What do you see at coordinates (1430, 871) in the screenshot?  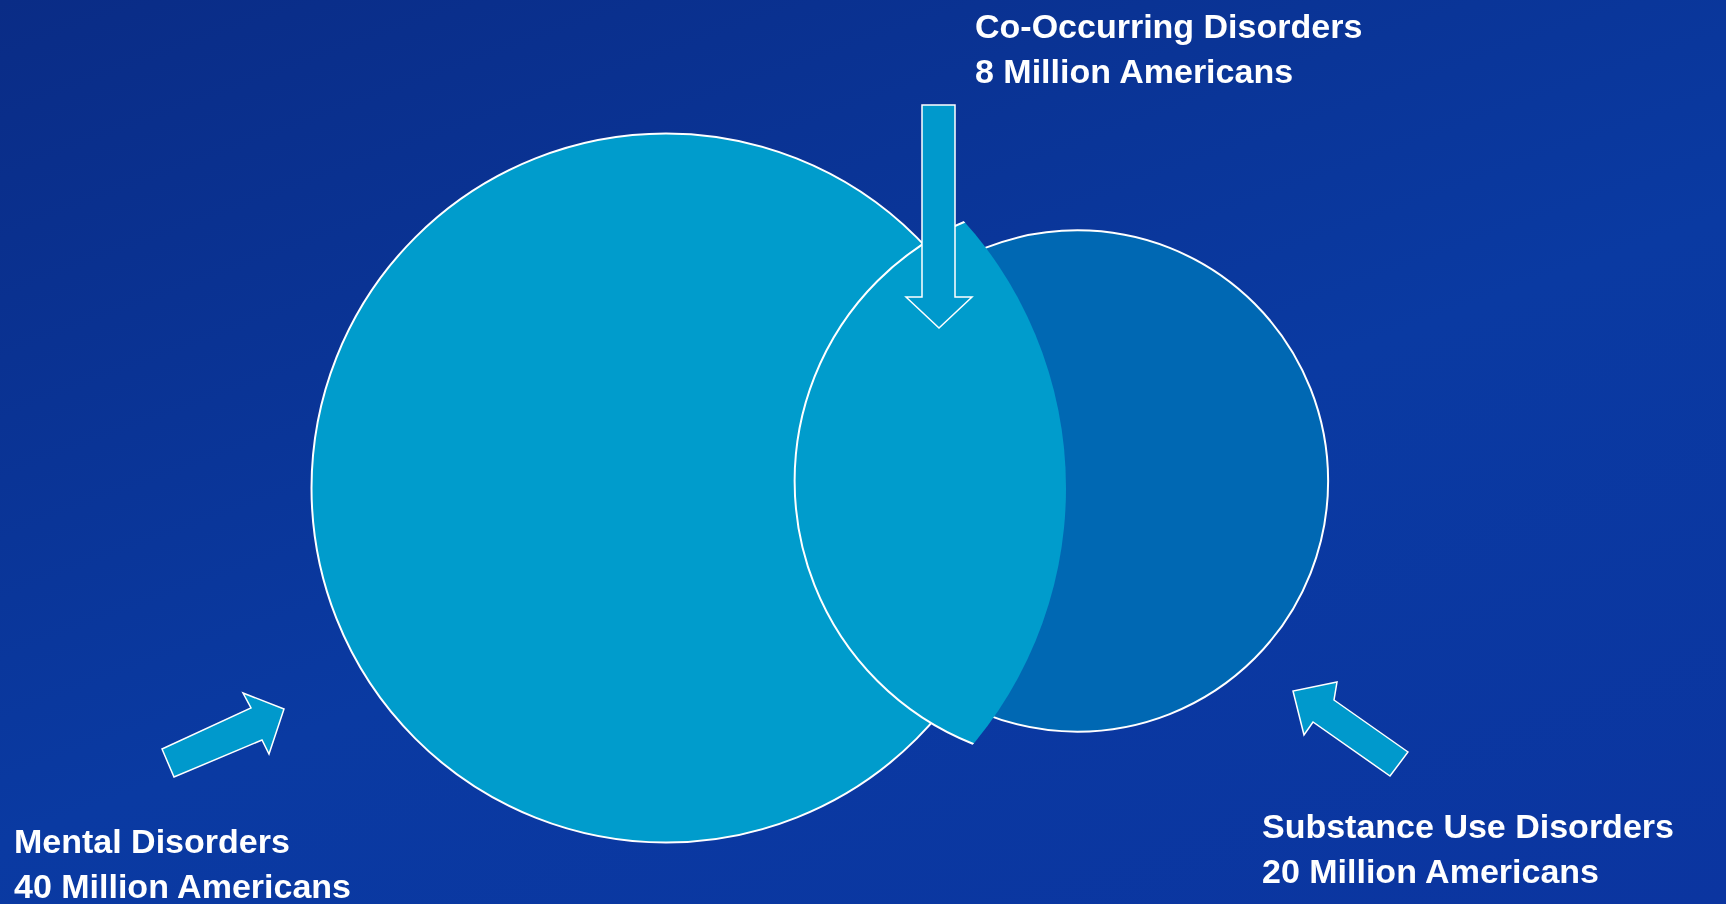 I see `data-label: 20 Million Americans` at bounding box center [1430, 871].